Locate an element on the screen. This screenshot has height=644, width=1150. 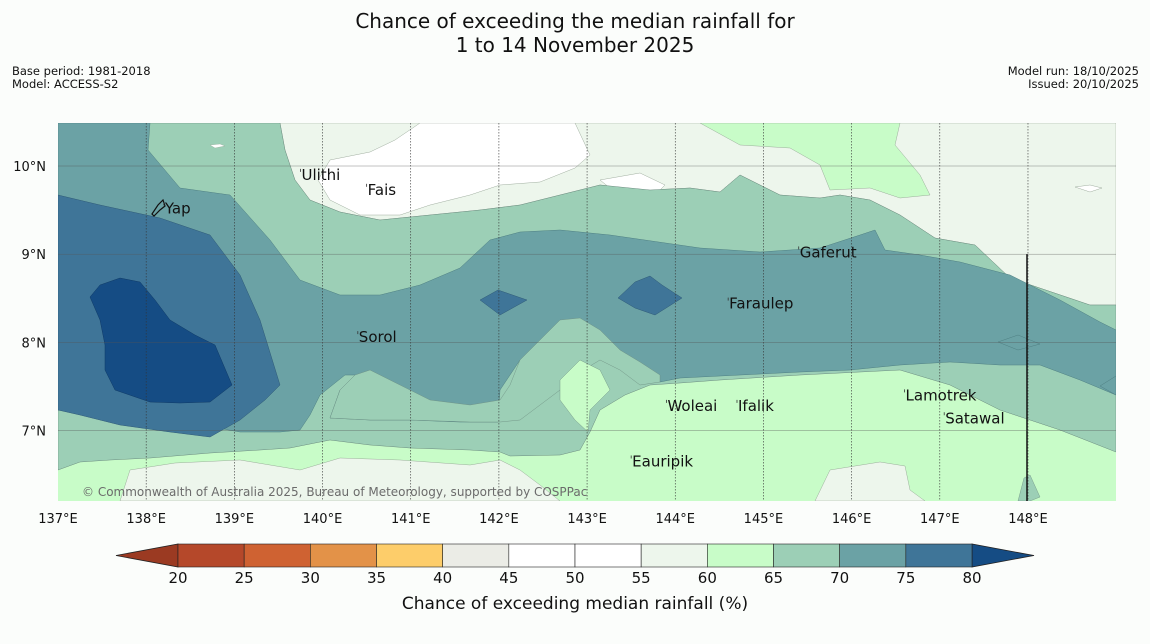
contour-60-65-north-patch is located at coordinates (815, 161).